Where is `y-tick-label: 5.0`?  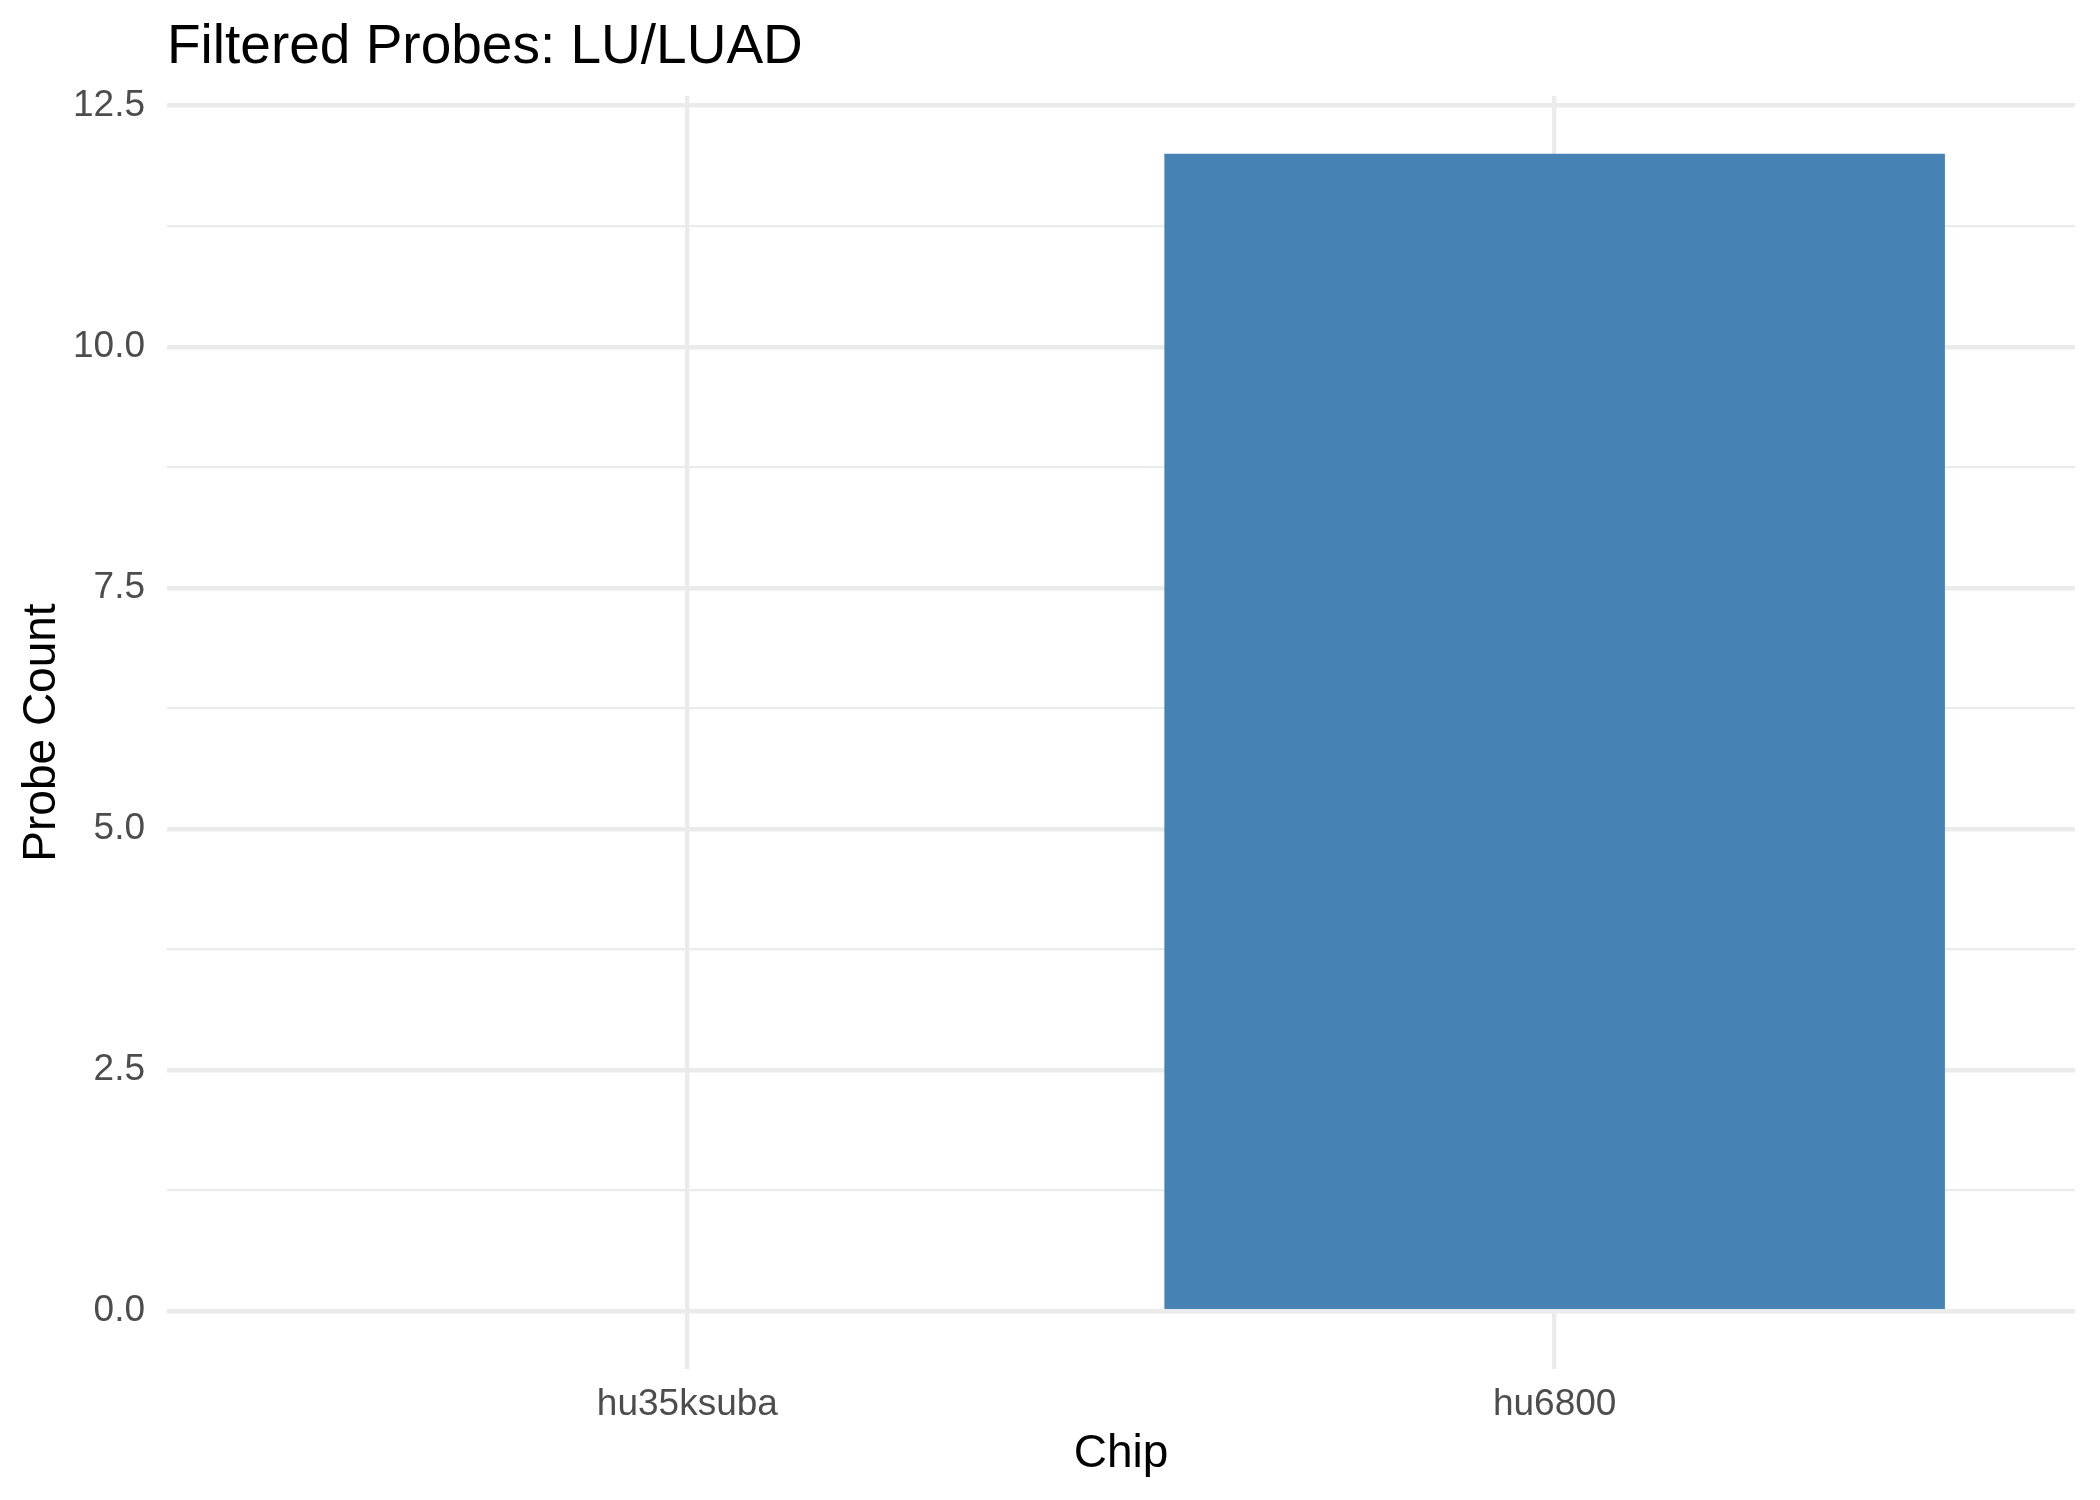 y-tick-label: 5.0 is located at coordinates (119, 827).